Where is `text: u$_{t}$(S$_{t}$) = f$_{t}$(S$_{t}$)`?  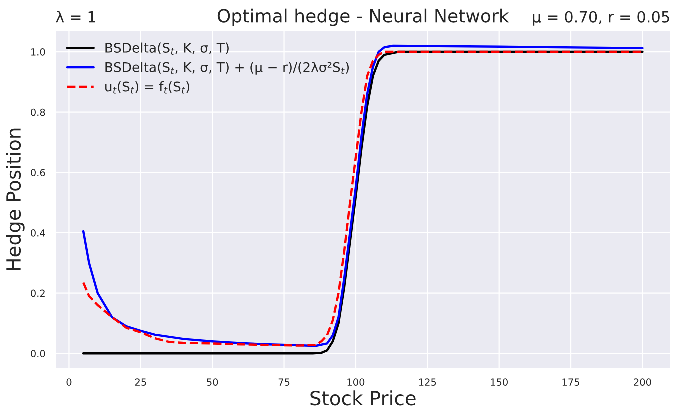
text: u$_{t}$(S$_{t}$) = f$_{t}$(S$_{t}$) is located at coordinates (148, 88).